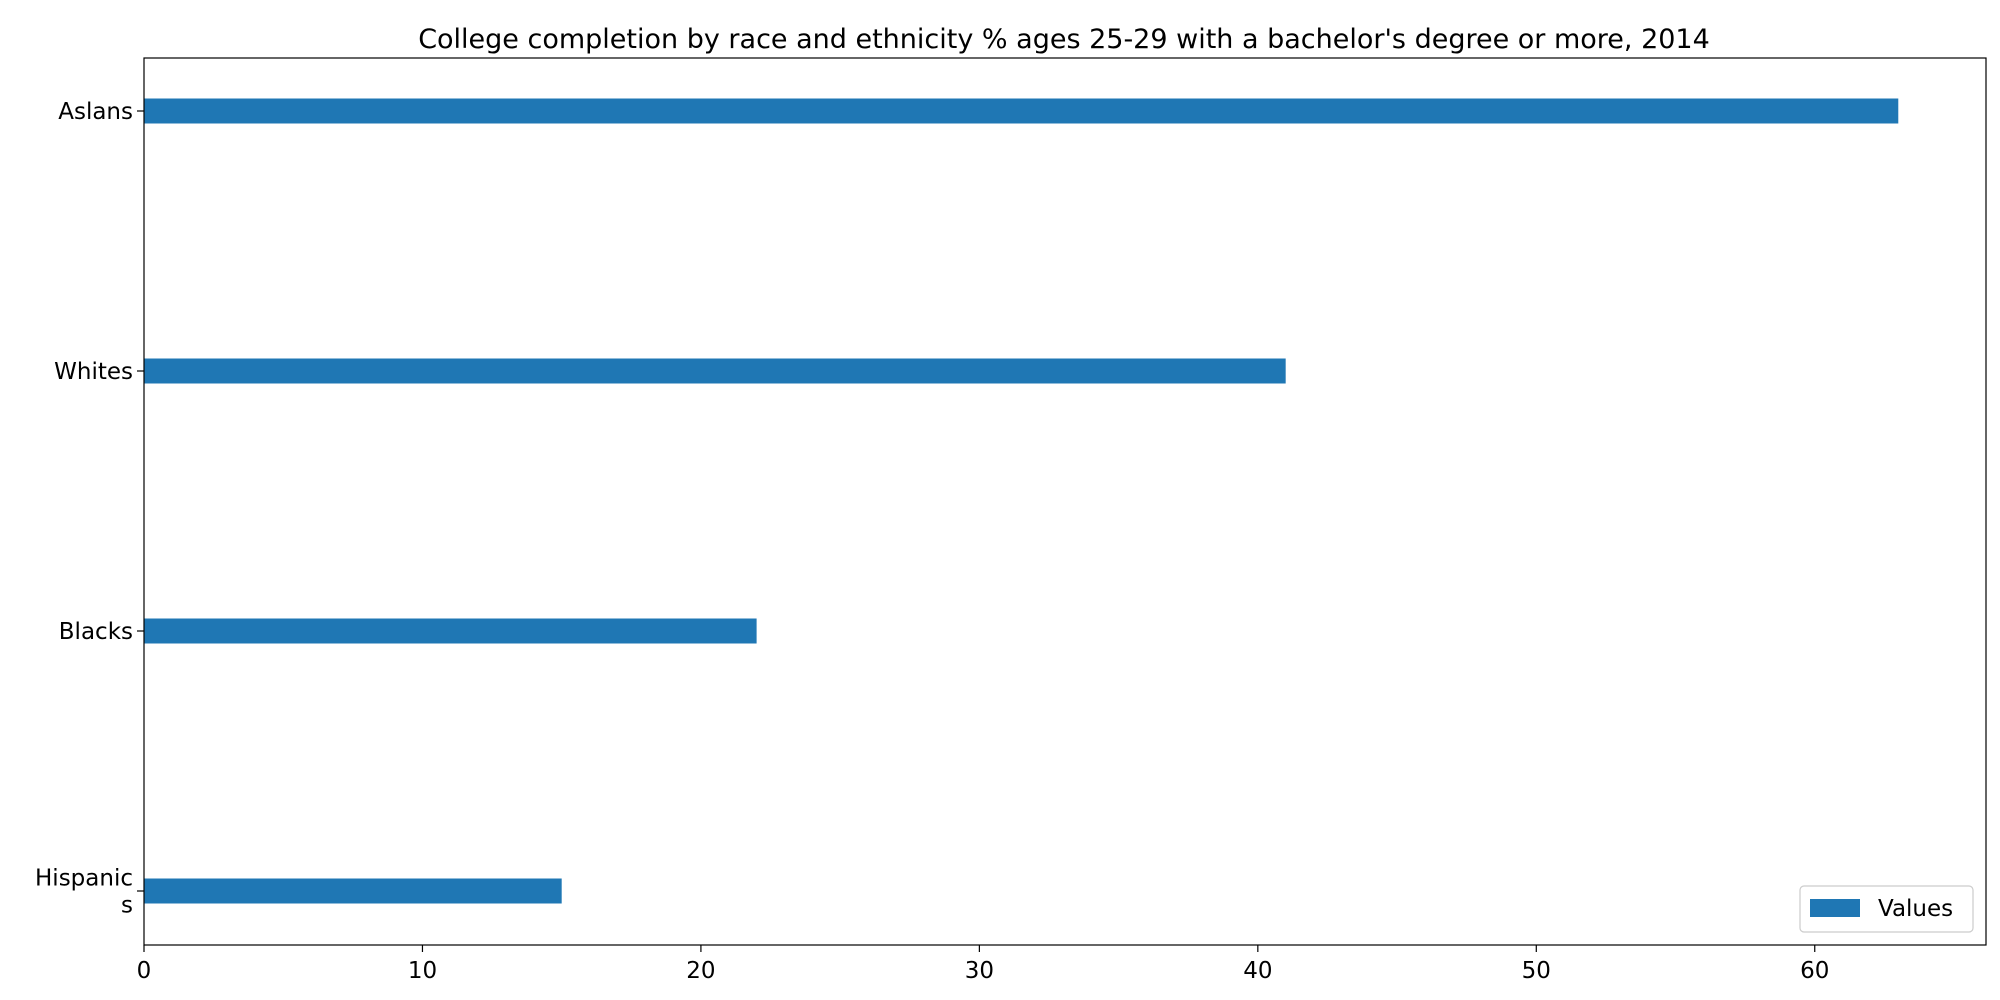 This screenshot has width=2000, height=1000. Describe the element at coordinates (1915, 909) in the screenshot. I see `legend-label: Values` at that location.